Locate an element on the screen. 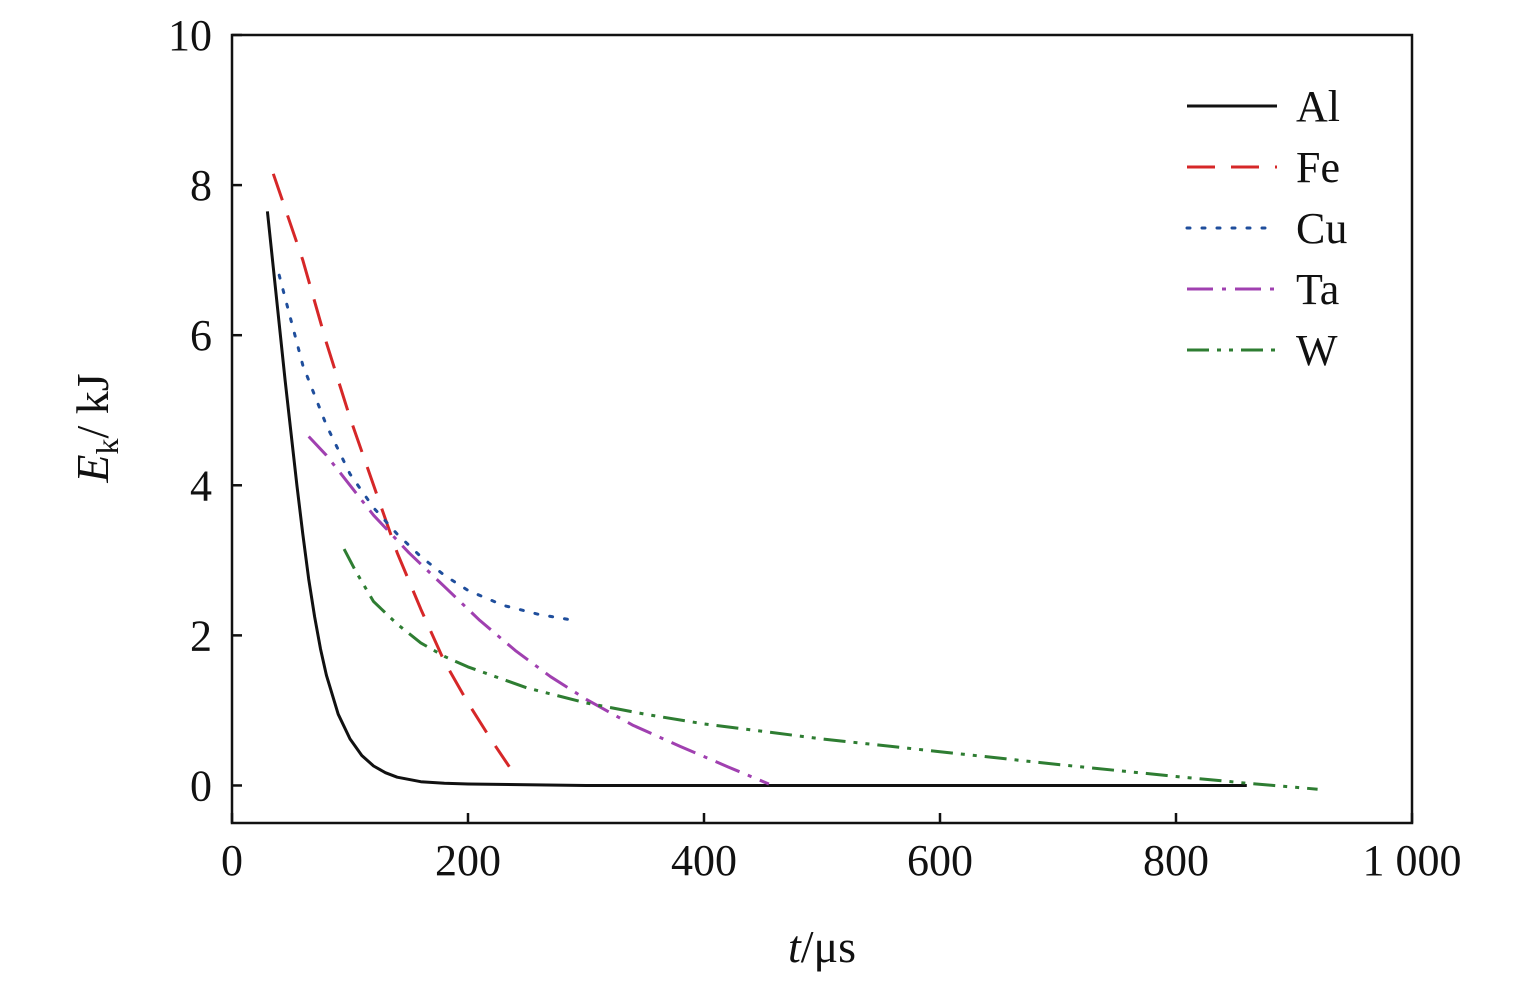 This screenshot has width=1535, height=984. series-line-fe is located at coordinates (391, 470).